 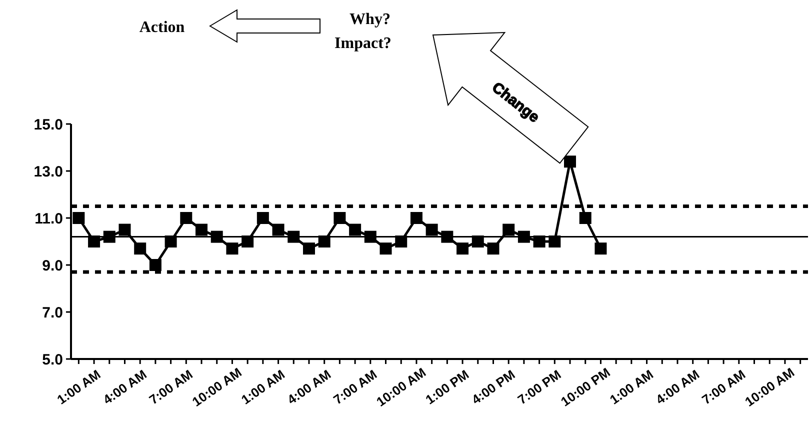 I want to click on y-tick-label: 7.0, so click(x=52, y=313).